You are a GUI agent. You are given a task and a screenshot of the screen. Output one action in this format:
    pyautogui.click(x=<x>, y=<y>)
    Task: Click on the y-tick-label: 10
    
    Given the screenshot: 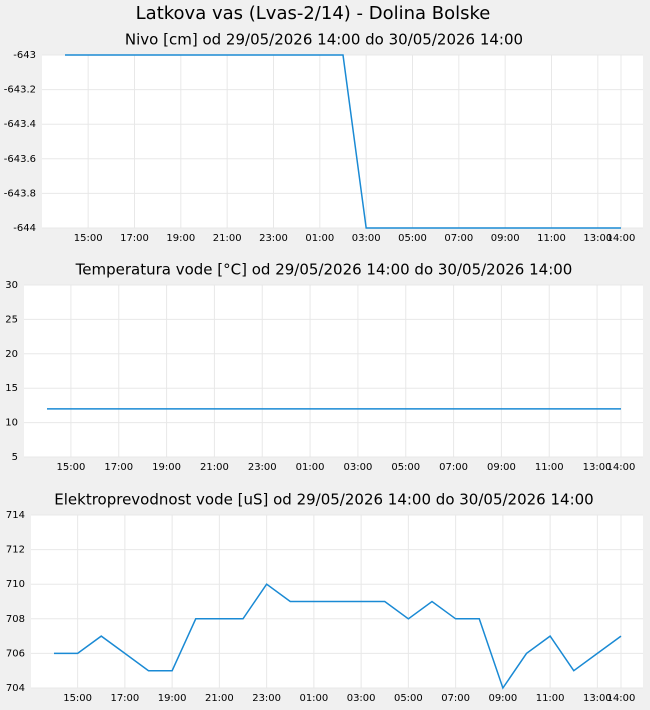 What is the action you would take?
    pyautogui.click(x=11, y=423)
    